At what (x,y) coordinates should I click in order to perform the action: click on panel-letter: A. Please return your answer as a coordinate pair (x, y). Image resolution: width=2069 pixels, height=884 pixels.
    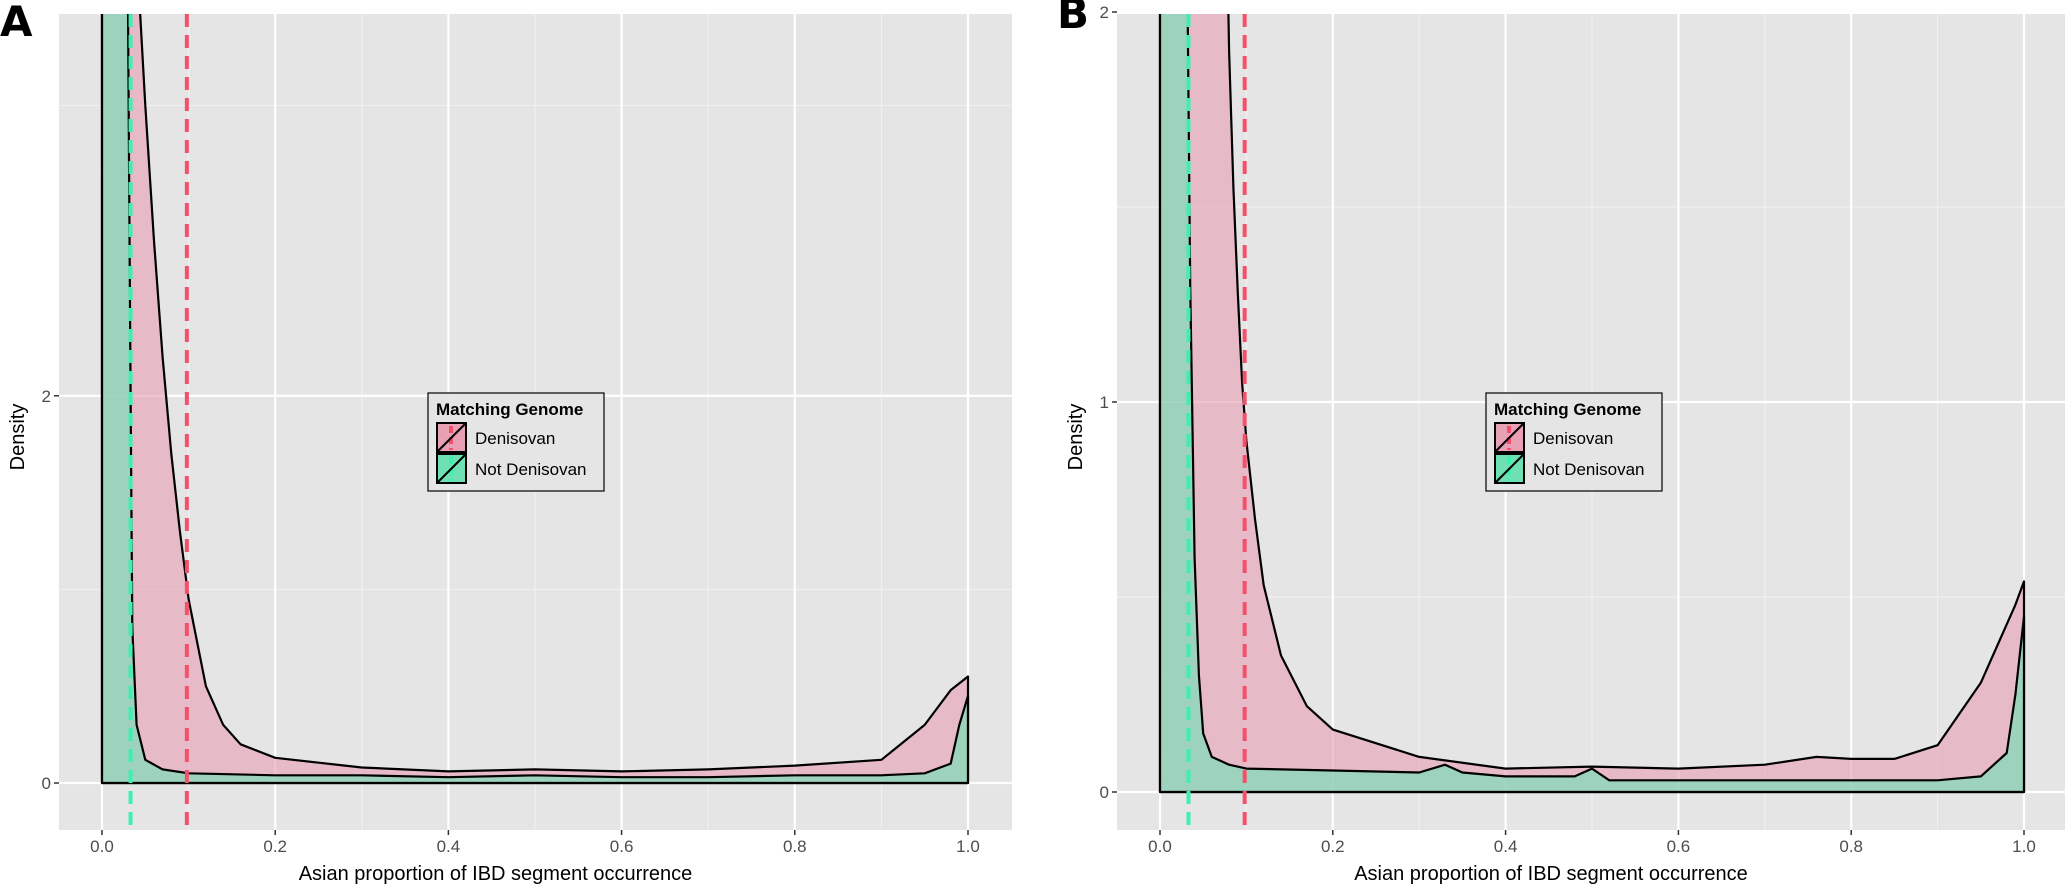
    Looking at the image, I should click on (16, 23).